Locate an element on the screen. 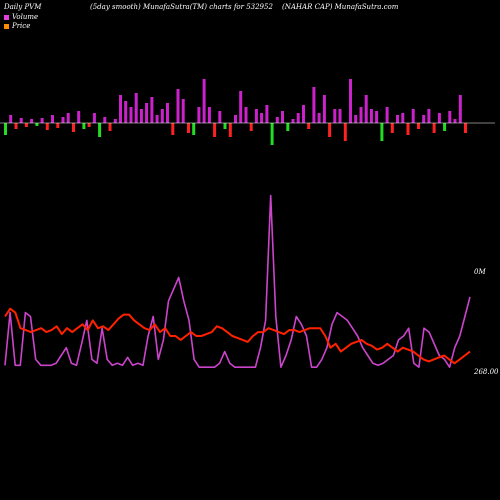  legend-volume: Volume is located at coordinates (21, 17).